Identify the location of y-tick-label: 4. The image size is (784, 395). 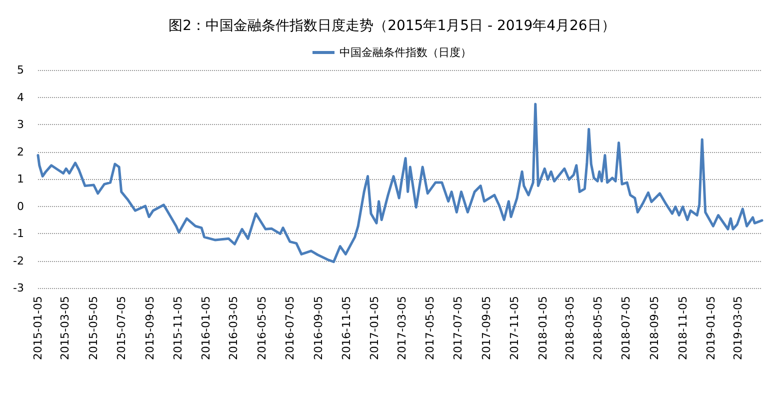
(20, 97).